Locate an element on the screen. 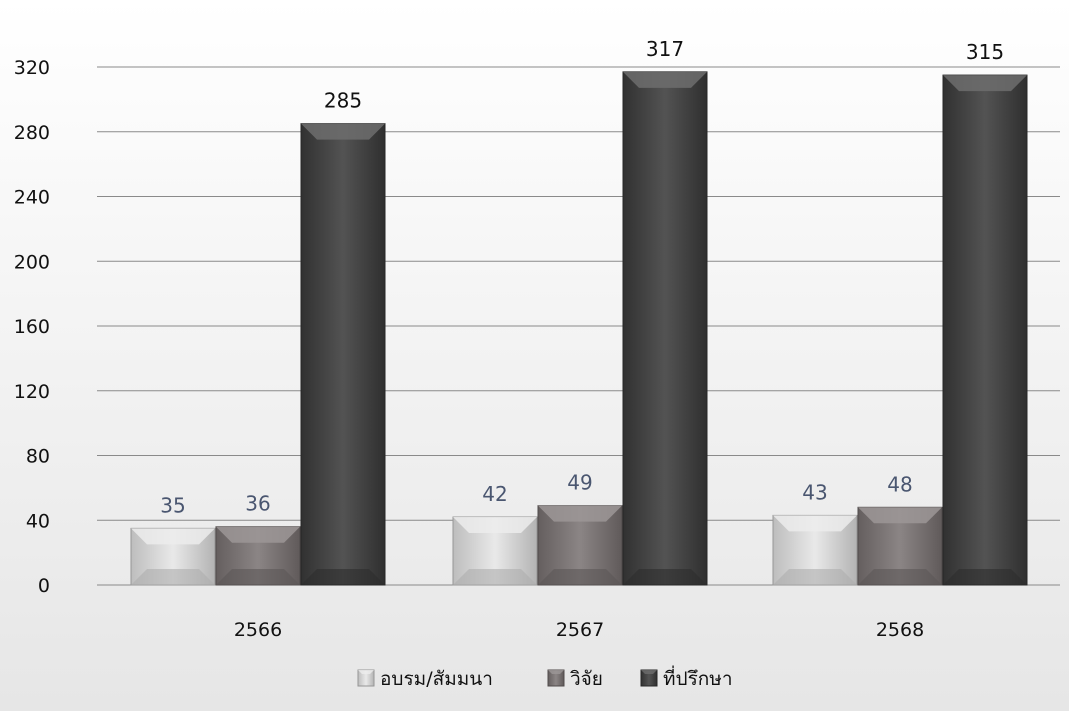  data-label: 317 is located at coordinates (665, 49).